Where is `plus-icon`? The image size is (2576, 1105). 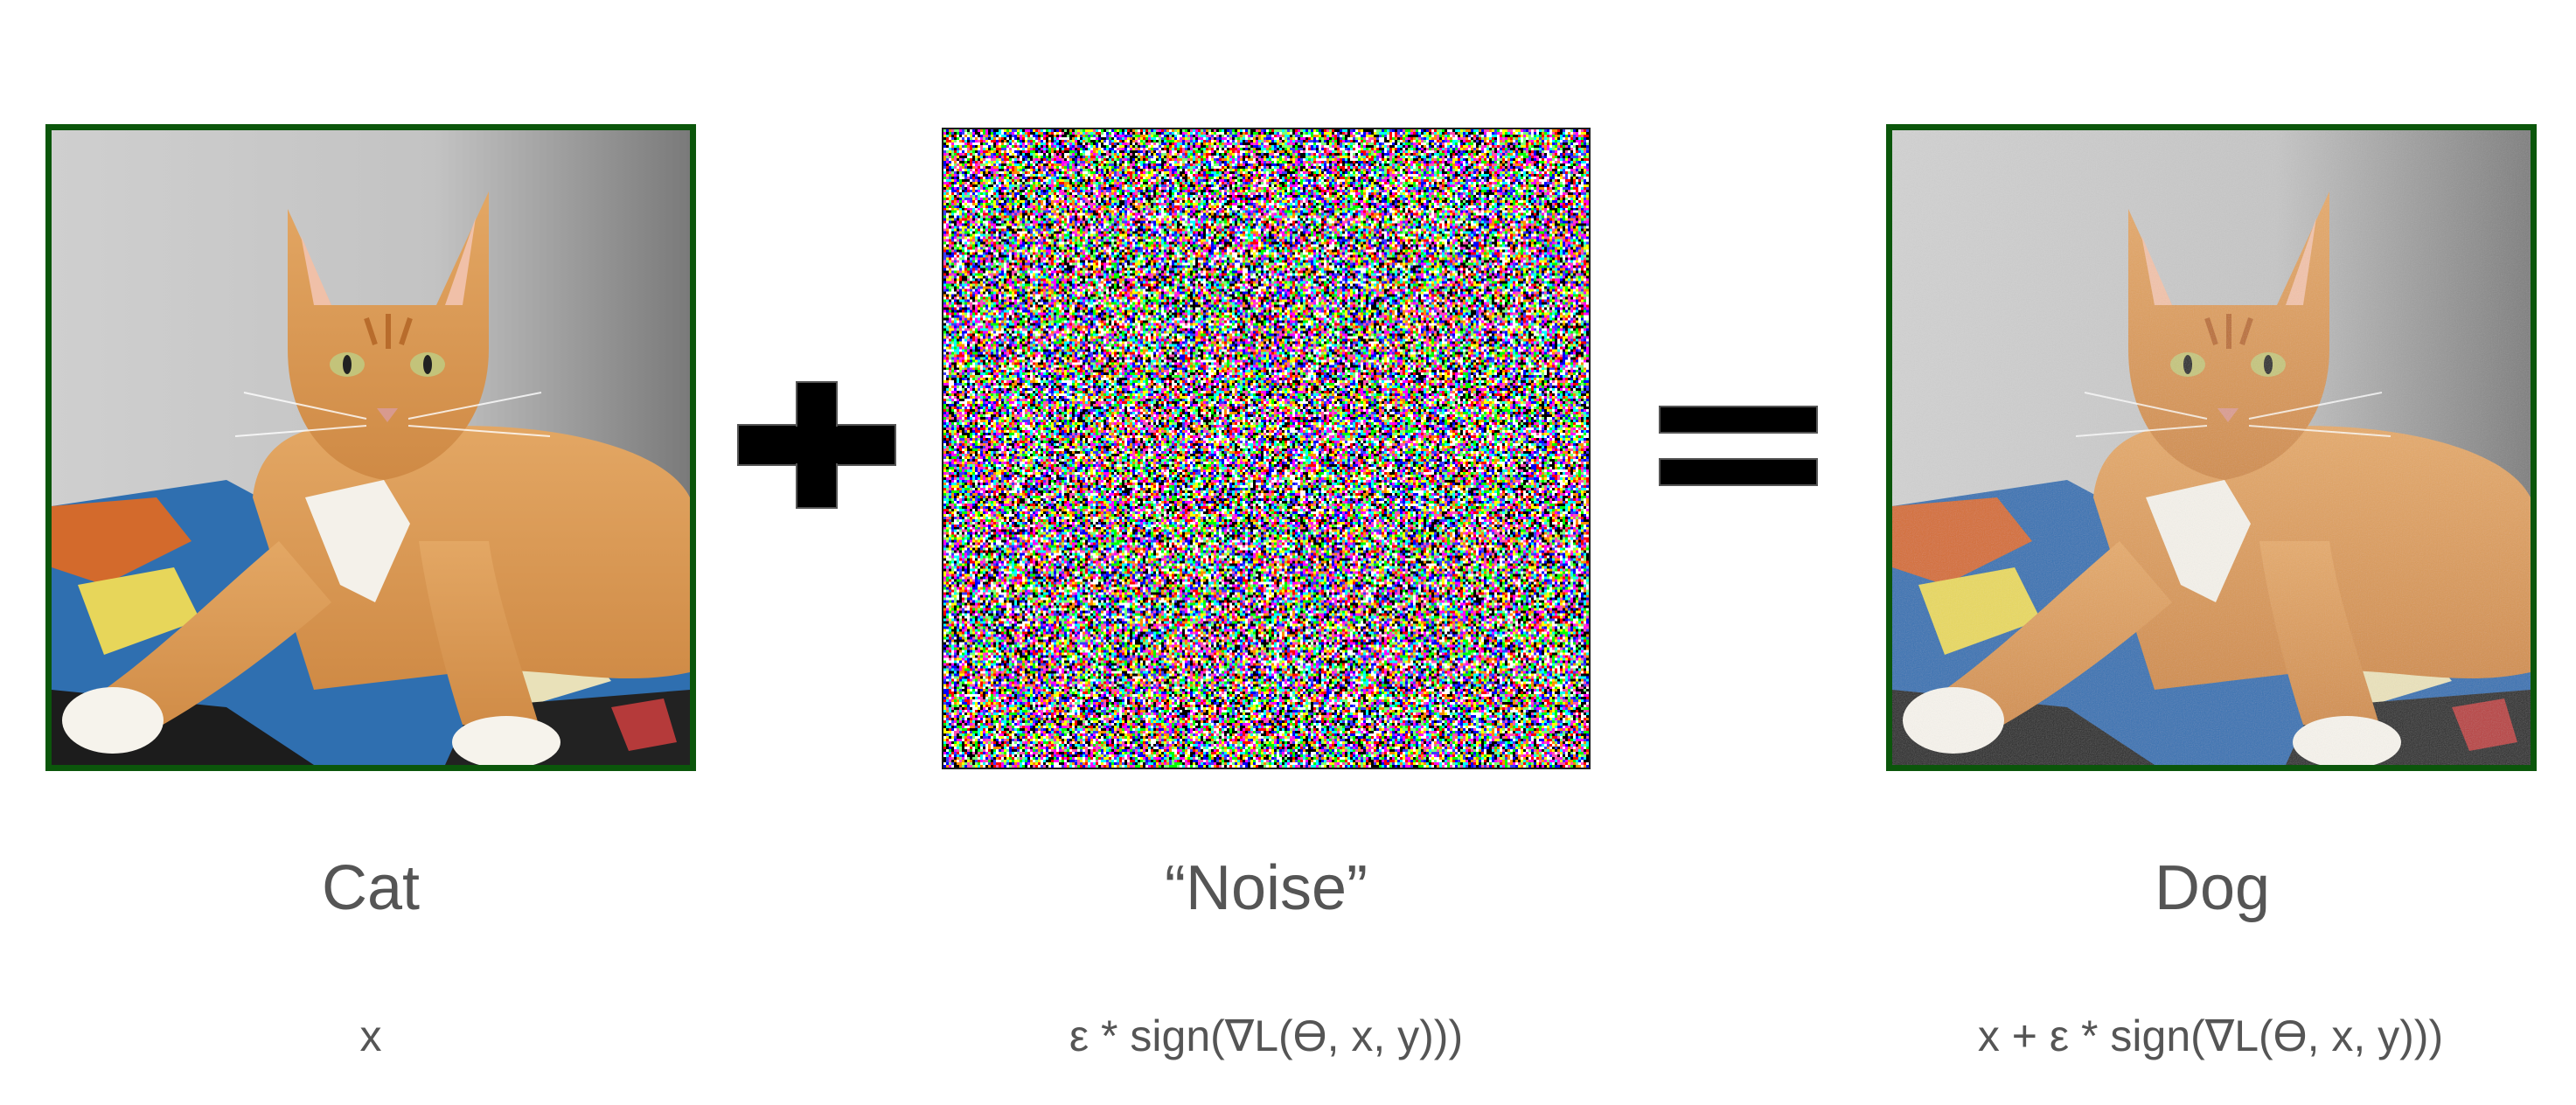
plus-icon is located at coordinates (816, 445).